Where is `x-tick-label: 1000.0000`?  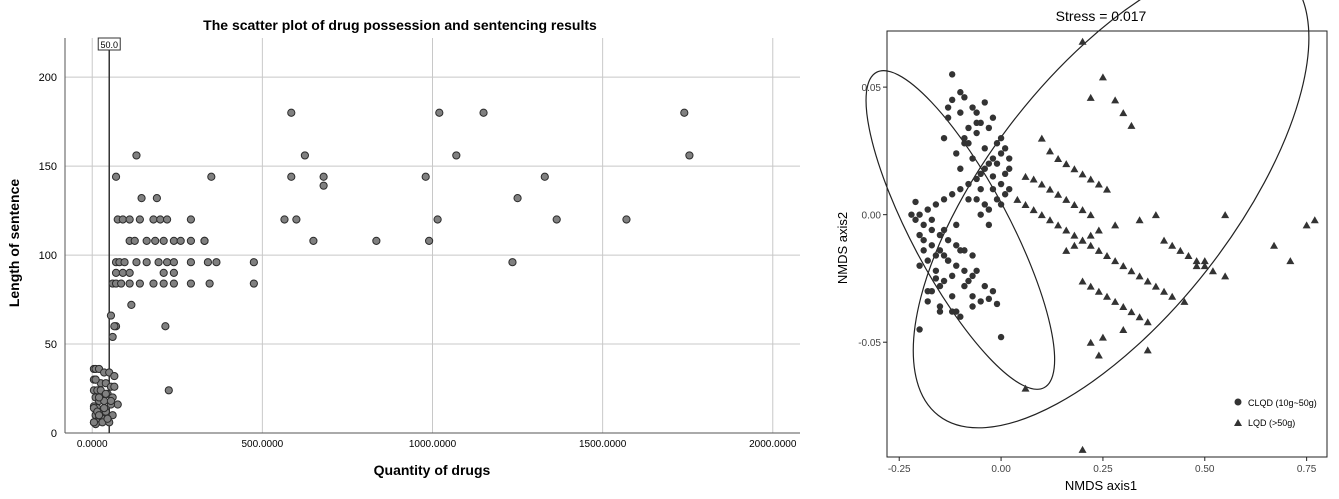 x-tick-label: 1000.0000 is located at coordinates (433, 444).